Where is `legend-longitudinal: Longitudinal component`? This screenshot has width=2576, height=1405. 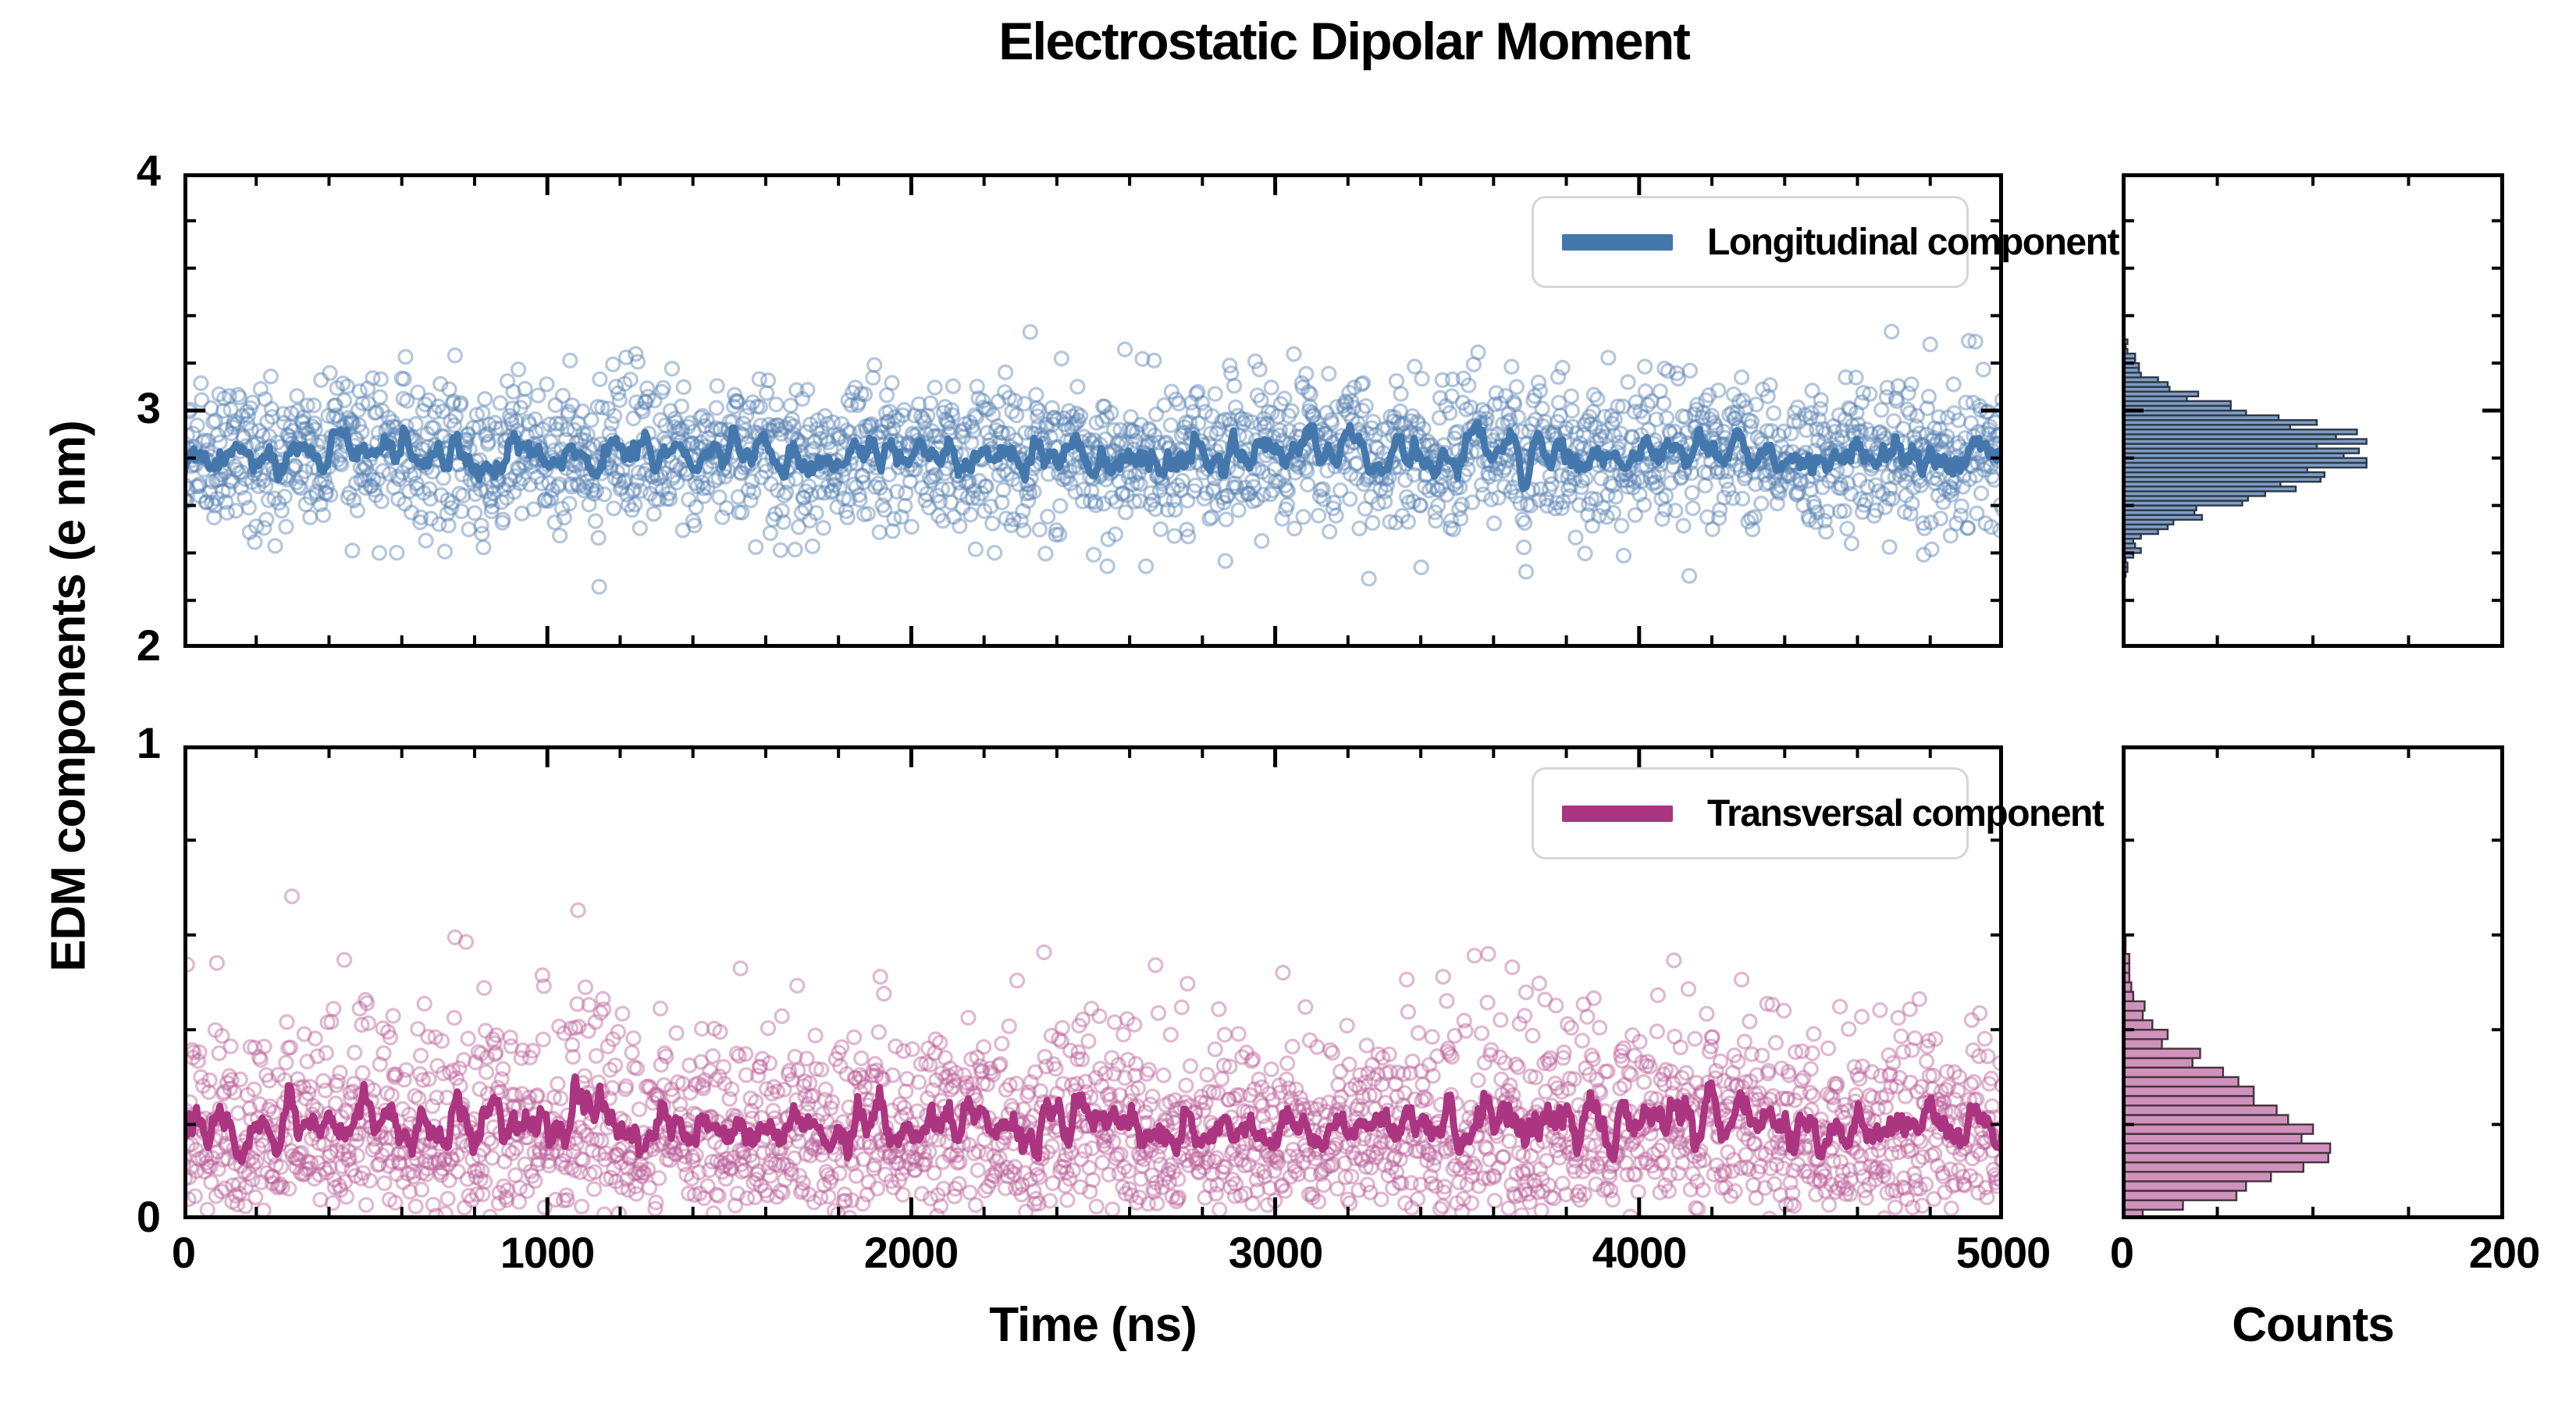 legend-longitudinal: Longitudinal component is located at coordinates (1825, 242).